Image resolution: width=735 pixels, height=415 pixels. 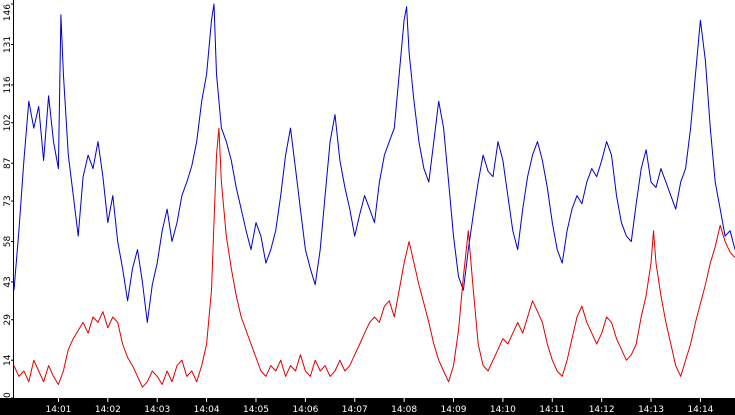 What do you see at coordinates (58, 410) in the screenshot?
I see `x-tick-label: 14:01` at bounding box center [58, 410].